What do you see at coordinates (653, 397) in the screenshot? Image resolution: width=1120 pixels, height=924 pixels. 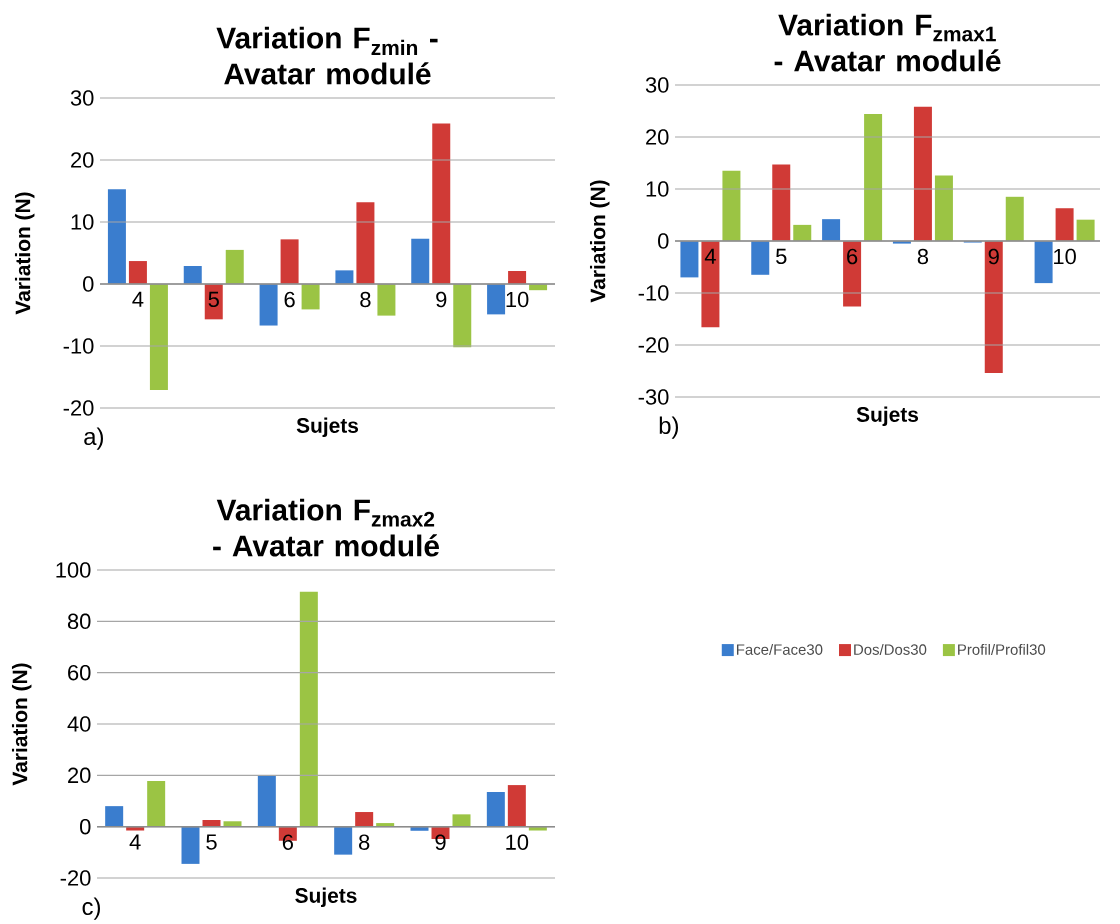 I see `y-tick-label: -30` at bounding box center [653, 397].